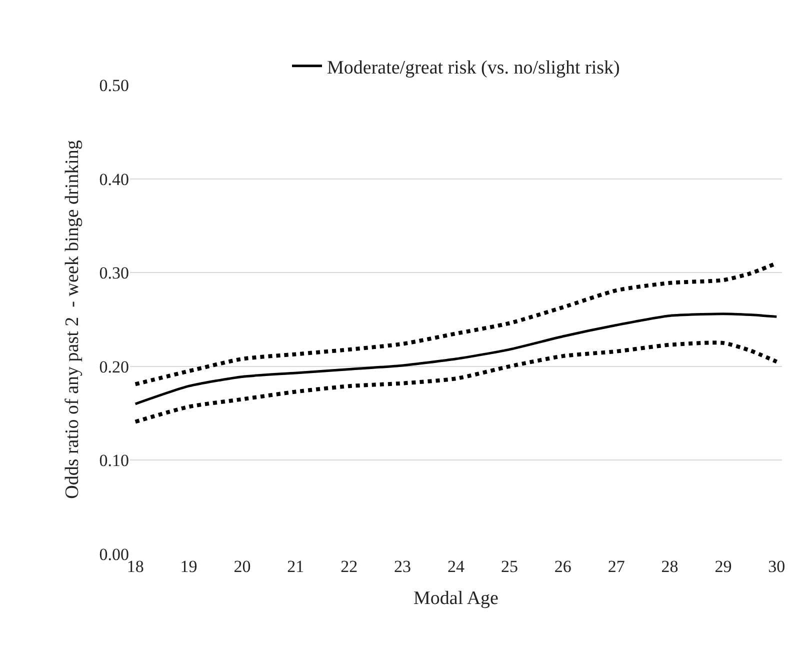 This screenshot has height=654, width=807. I want to click on x-tick-label: 21, so click(295, 566).